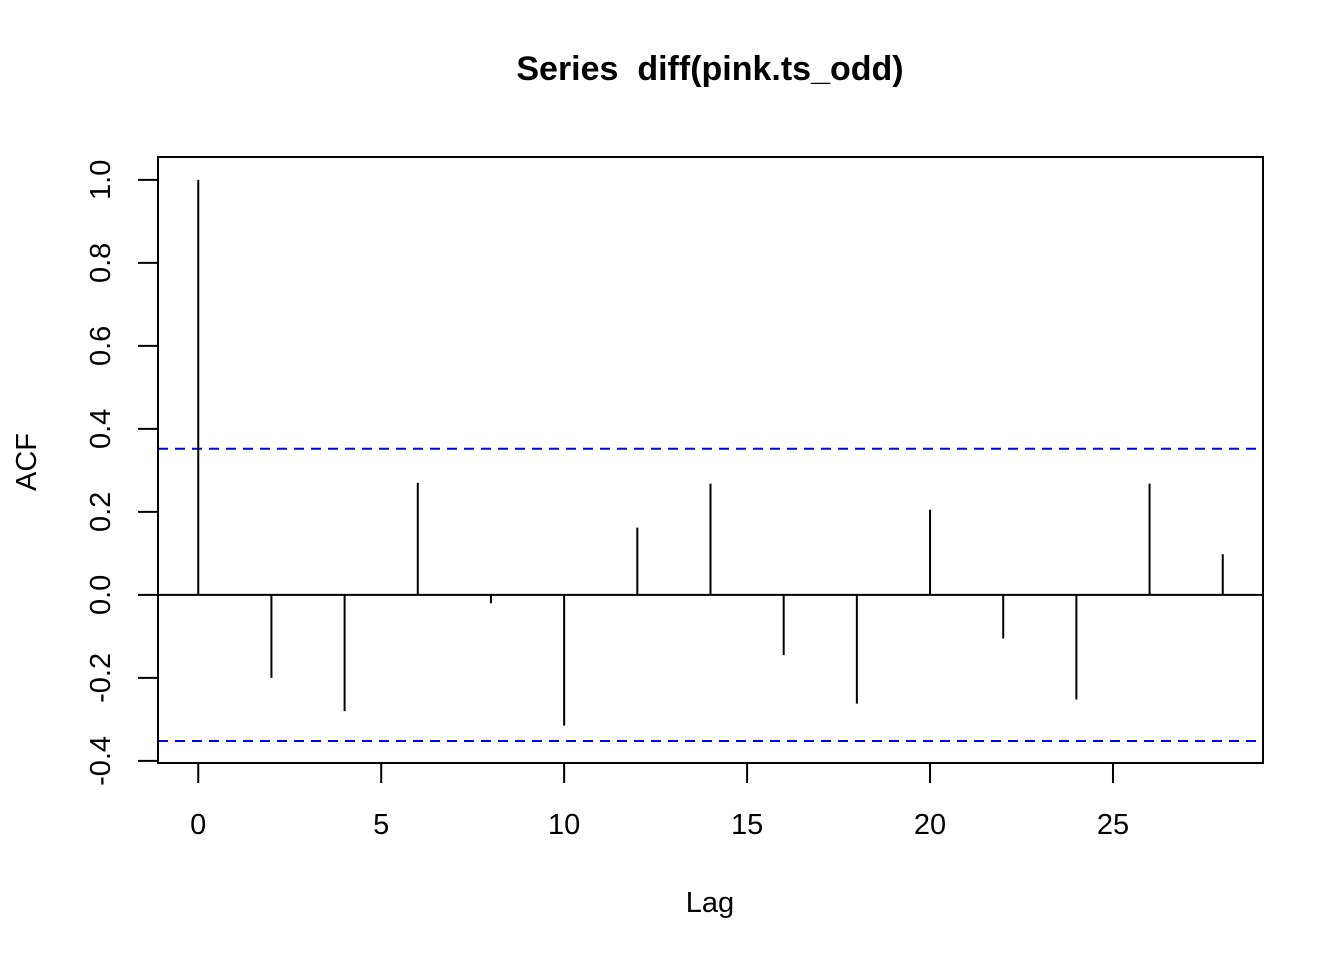  I want to click on x-tick-label: 0, so click(198, 825).